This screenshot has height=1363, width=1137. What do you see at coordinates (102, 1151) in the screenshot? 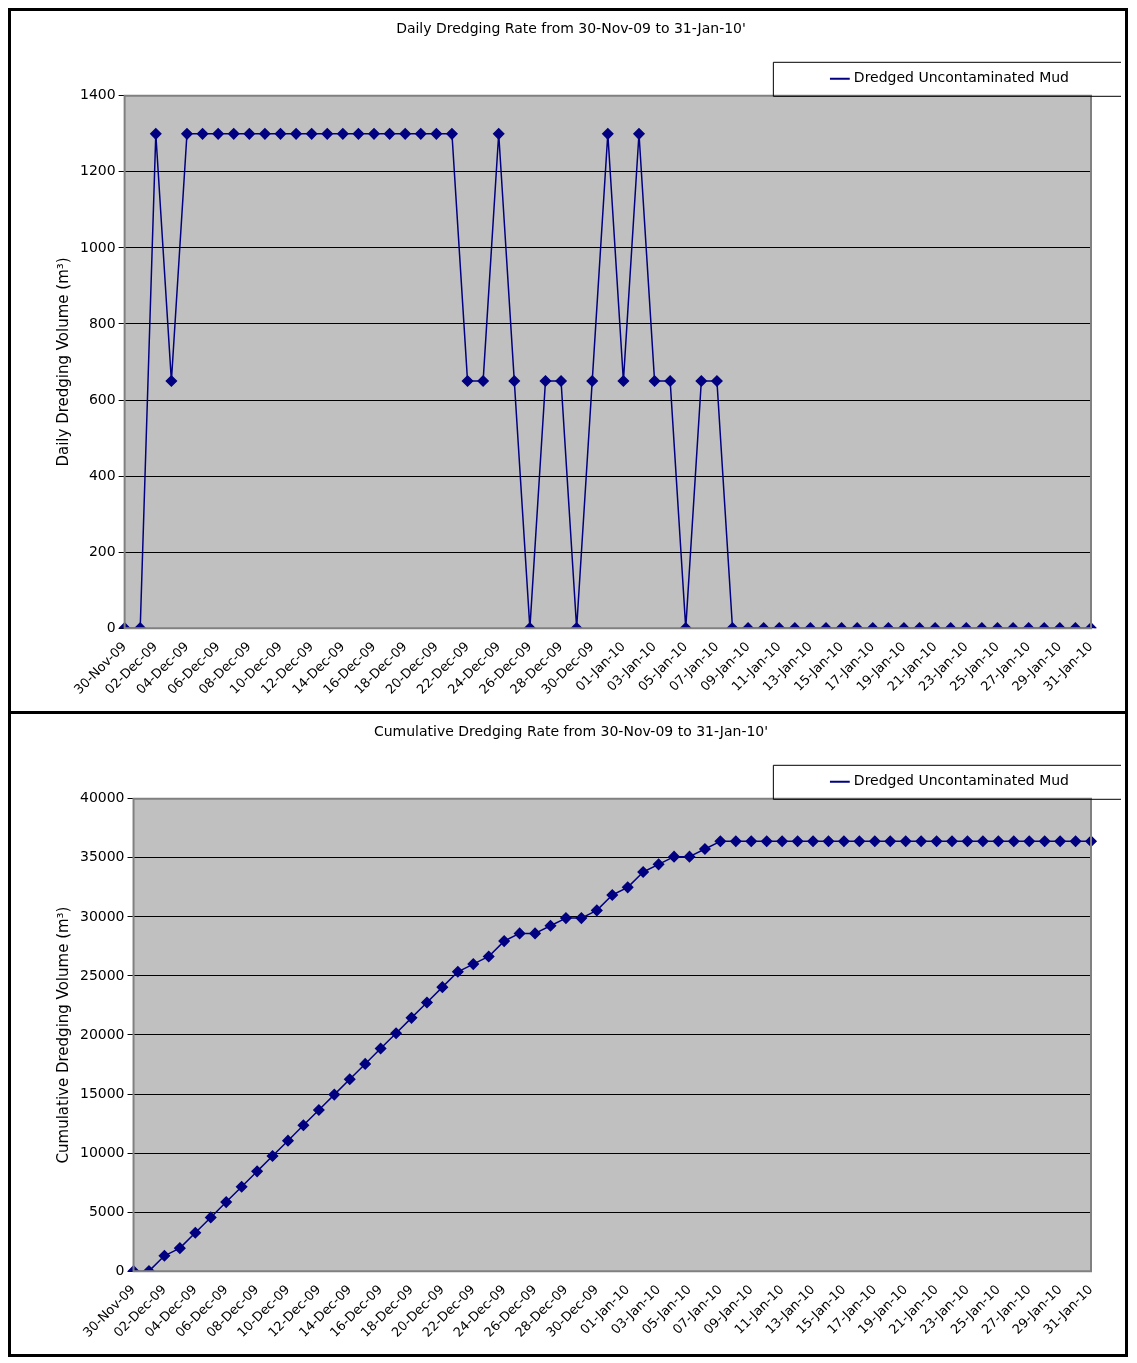
I see `y-tick-label: 10000` at bounding box center [102, 1151].